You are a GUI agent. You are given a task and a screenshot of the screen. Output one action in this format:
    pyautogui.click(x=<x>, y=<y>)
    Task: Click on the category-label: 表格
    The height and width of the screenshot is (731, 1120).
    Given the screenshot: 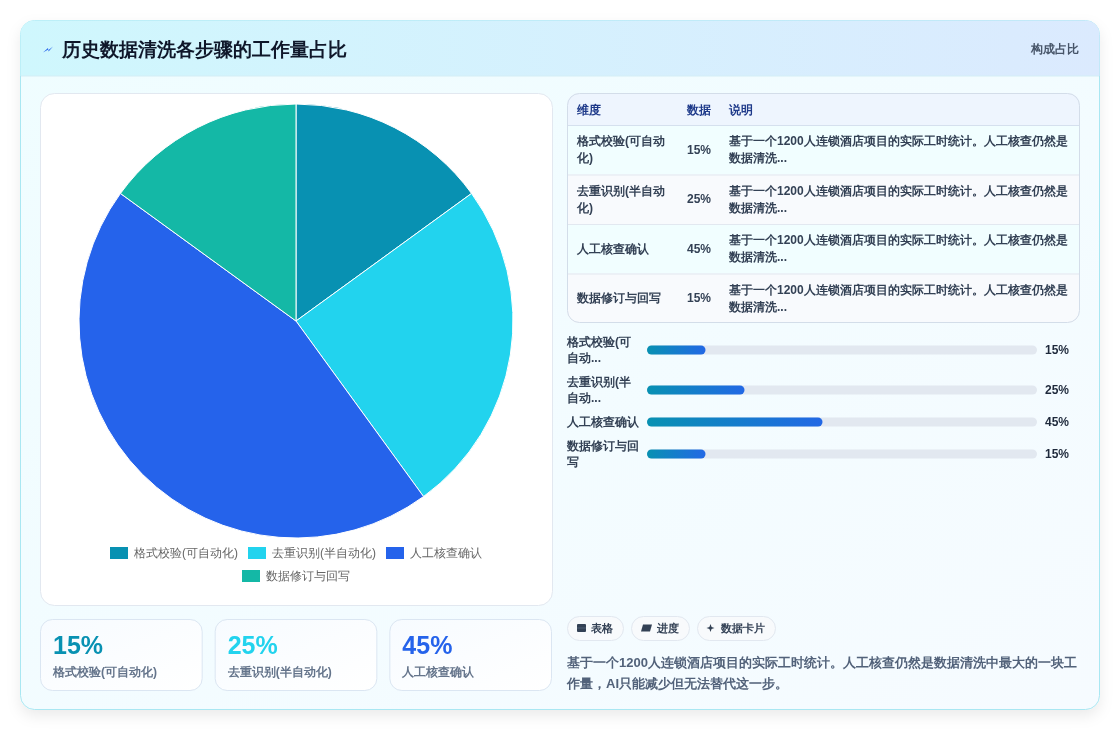 What is the action you would take?
    pyautogui.click(x=602, y=628)
    